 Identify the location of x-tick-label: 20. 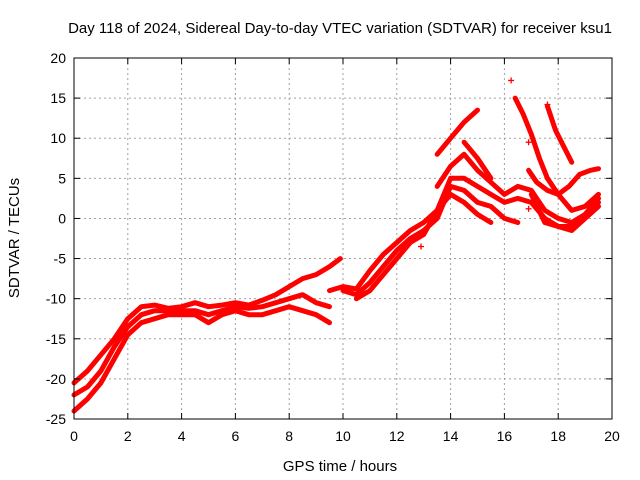
(612, 436).